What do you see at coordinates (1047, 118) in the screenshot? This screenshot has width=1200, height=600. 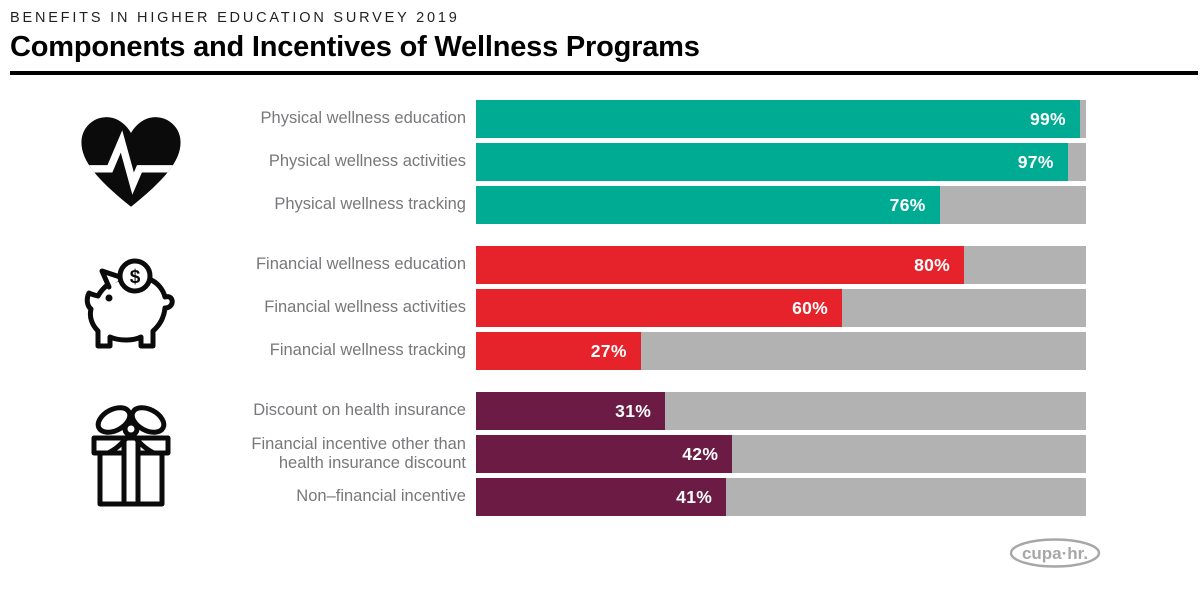 I see `bar-value: 99%` at bounding box center [1047, 118].